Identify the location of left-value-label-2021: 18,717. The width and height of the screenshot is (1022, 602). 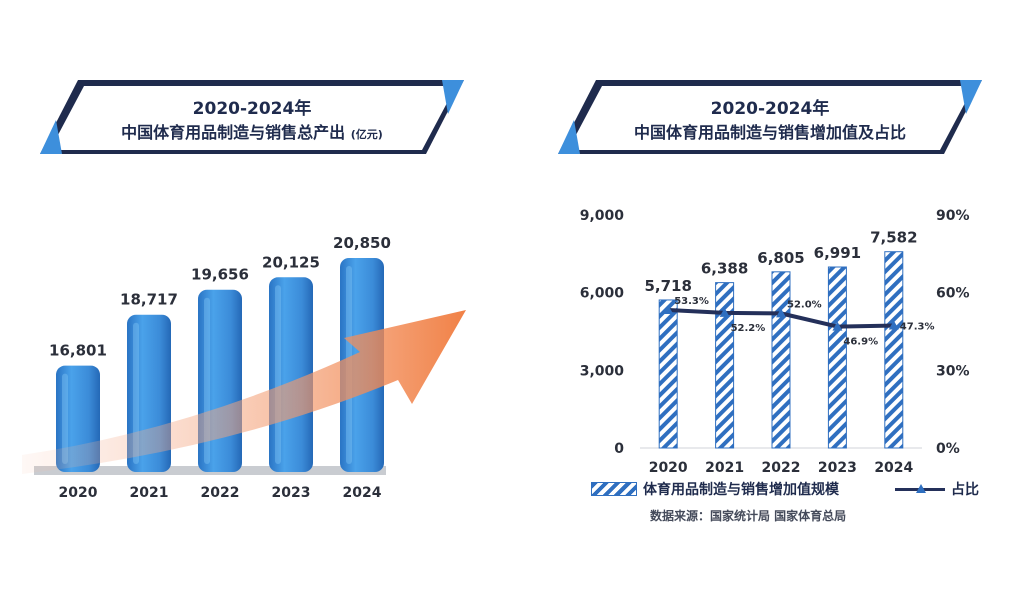
(149, 300).